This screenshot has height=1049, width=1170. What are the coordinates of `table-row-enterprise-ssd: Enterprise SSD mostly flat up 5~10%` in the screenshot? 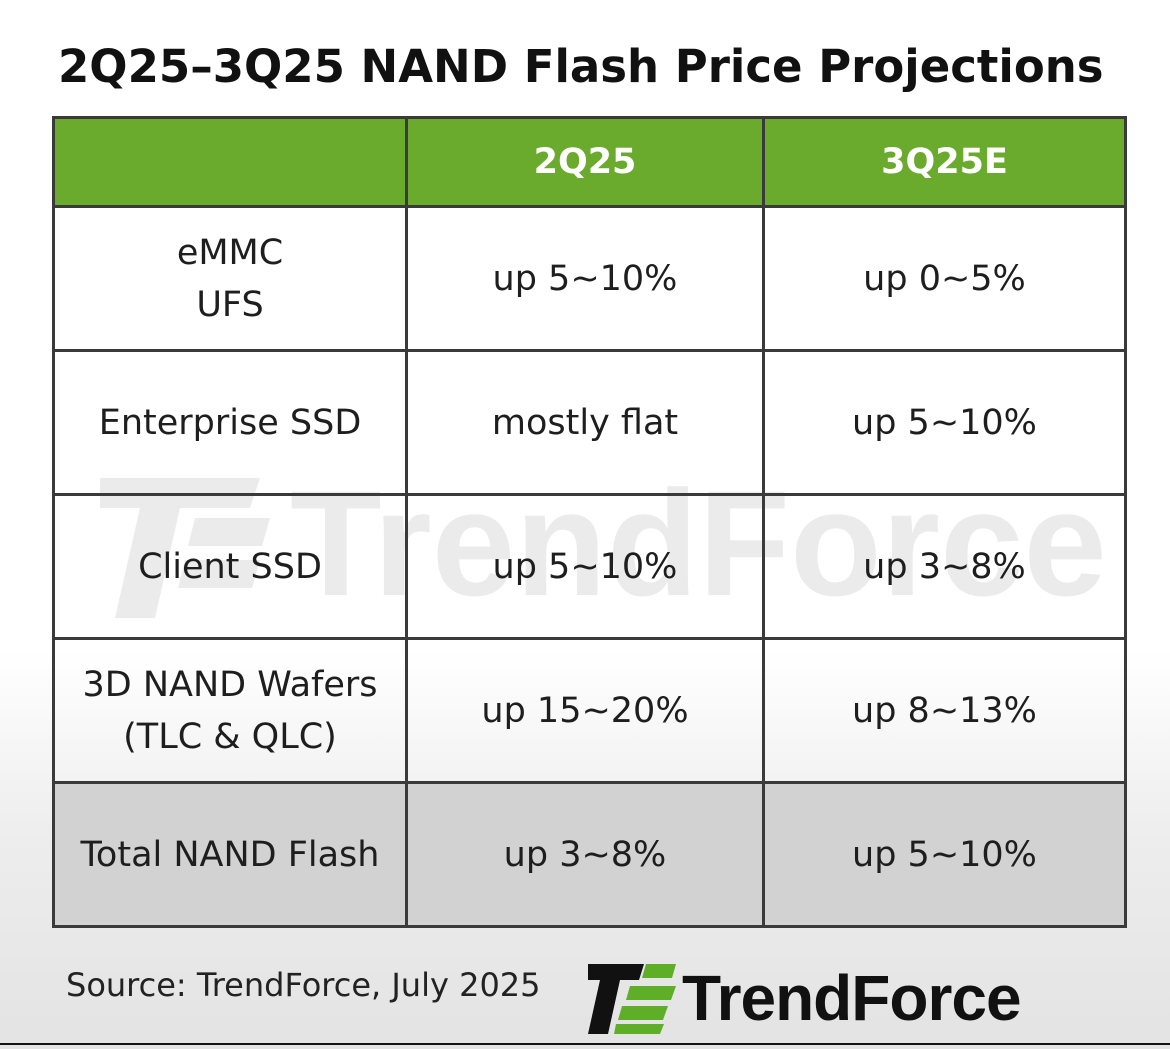 It's located at (589, 422).